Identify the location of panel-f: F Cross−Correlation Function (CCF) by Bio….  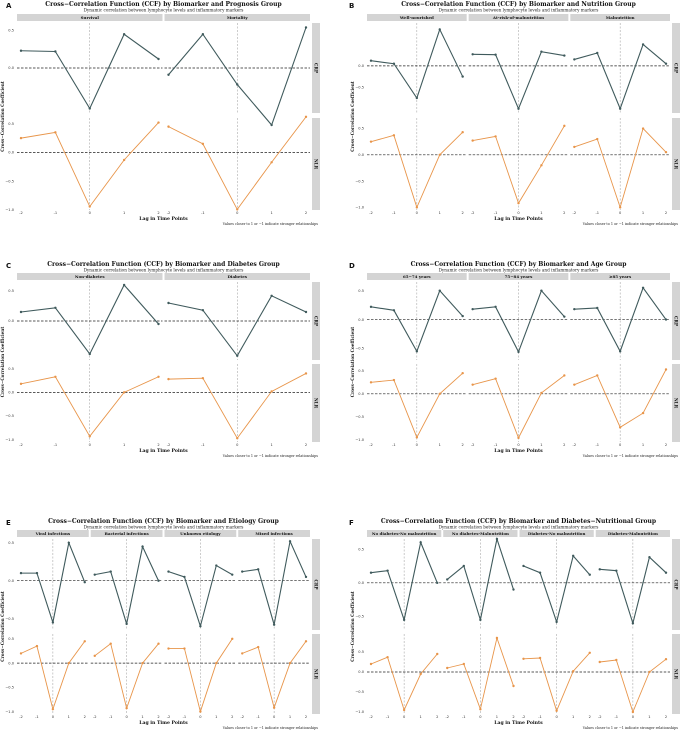
(514, 624).